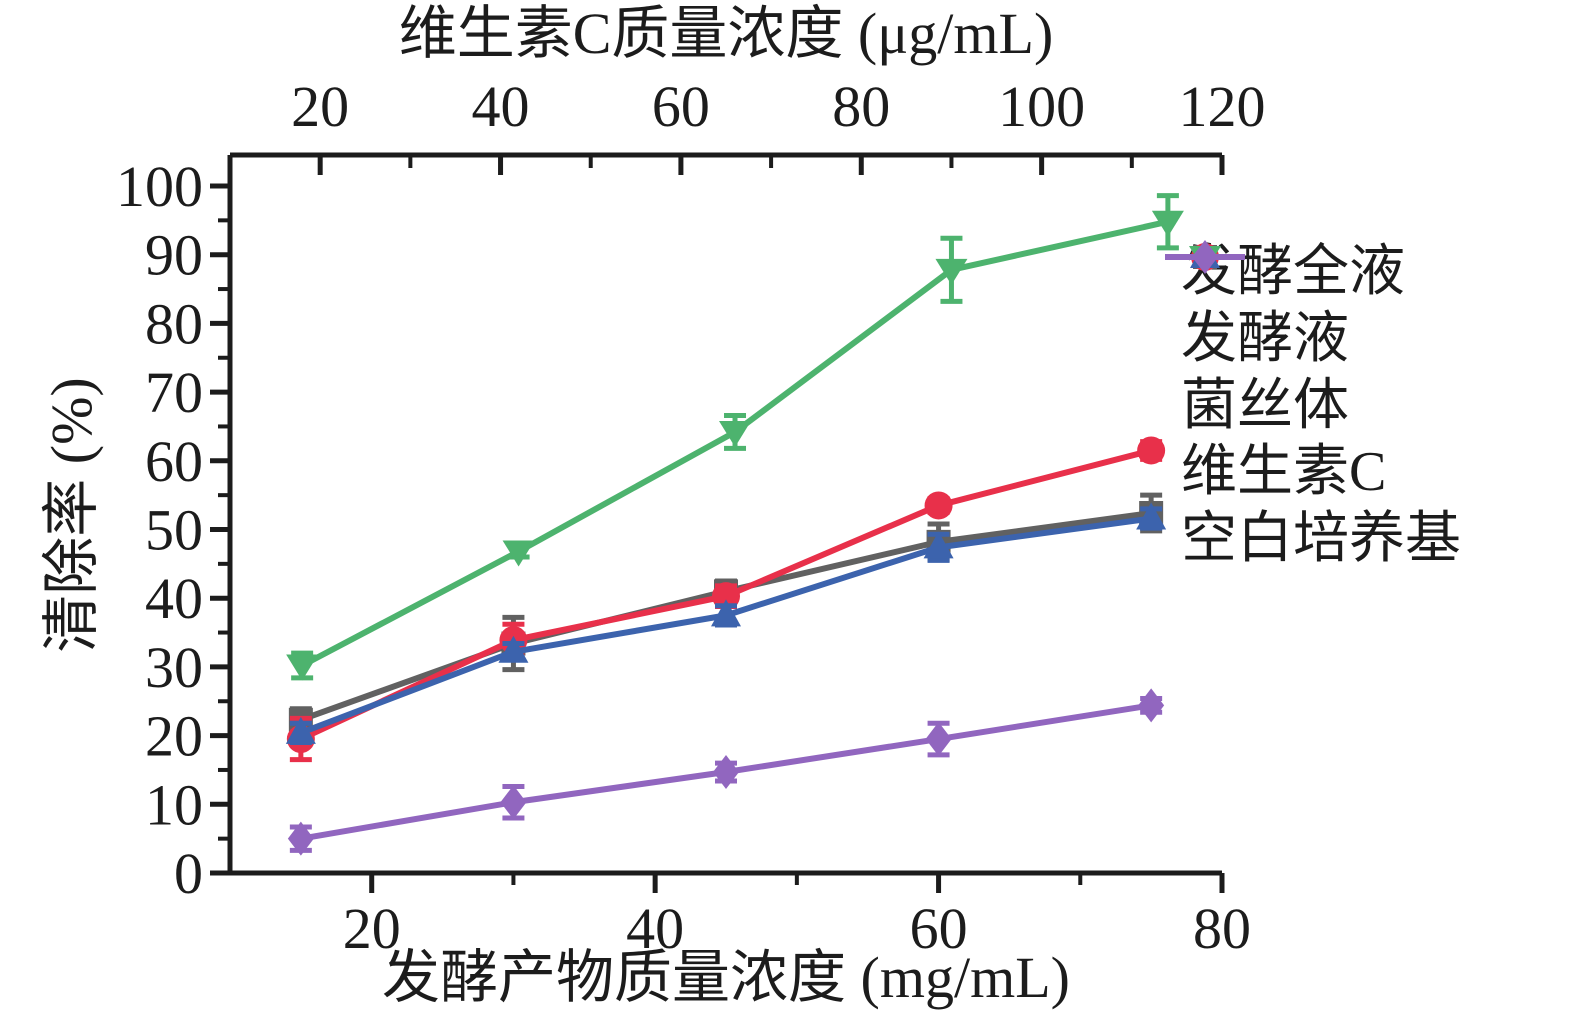  What do you see at coordinates (681, 106) in the screenshot?
I see `top-tick-label: 60` at bounding box center [681, 106].